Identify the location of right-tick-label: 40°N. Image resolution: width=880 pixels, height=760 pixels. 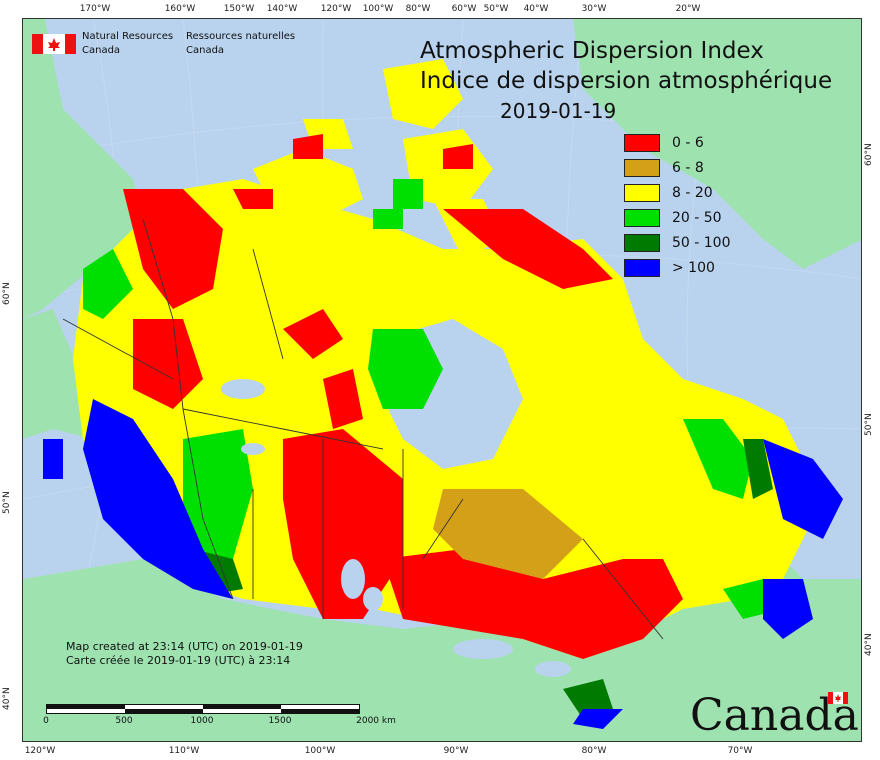
(869, 644).